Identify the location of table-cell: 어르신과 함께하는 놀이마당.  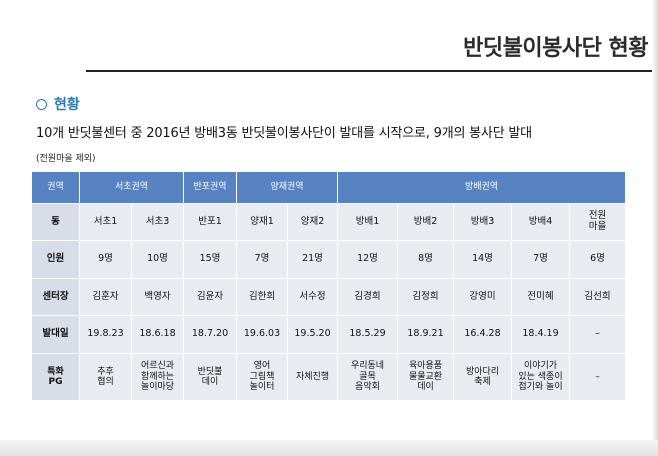
(157, 377).